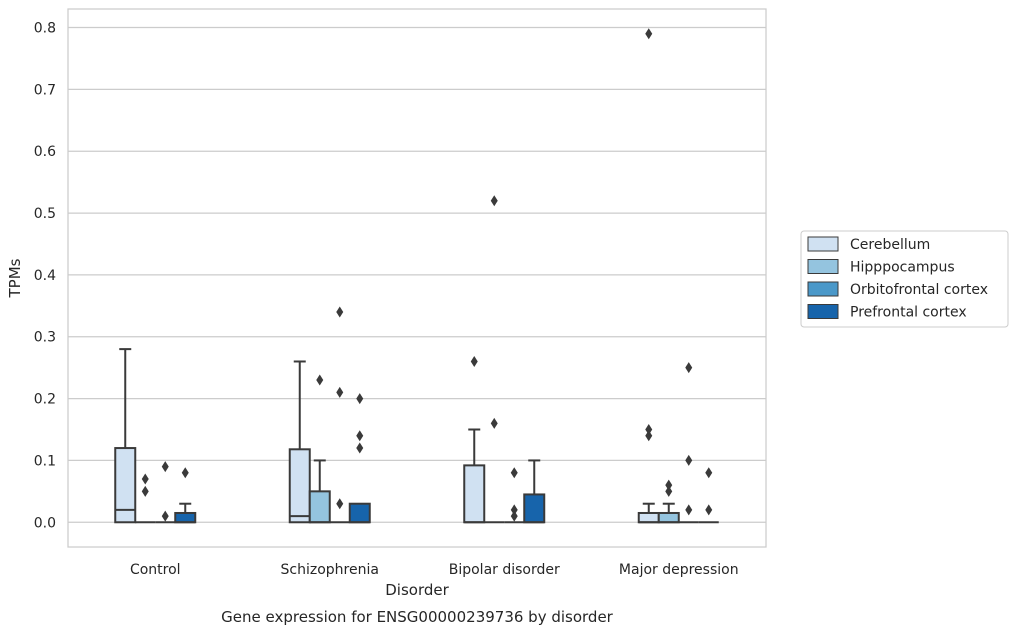  What do you see at coordinates (330, 570) in the screenshot?
I see `x-tick-label: Schizophrenia` at bounding box center [330, 570].